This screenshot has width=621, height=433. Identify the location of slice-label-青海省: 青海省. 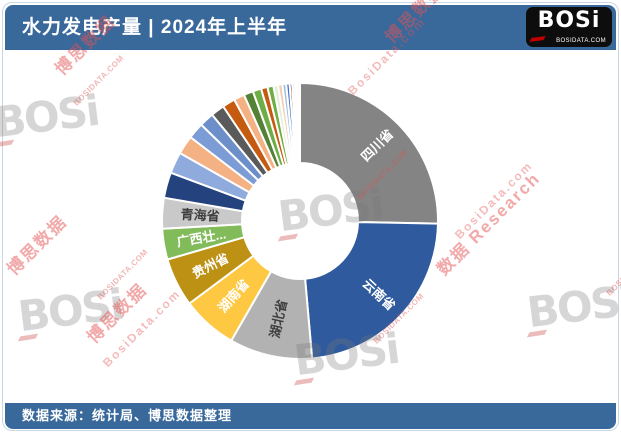
(200, 215).